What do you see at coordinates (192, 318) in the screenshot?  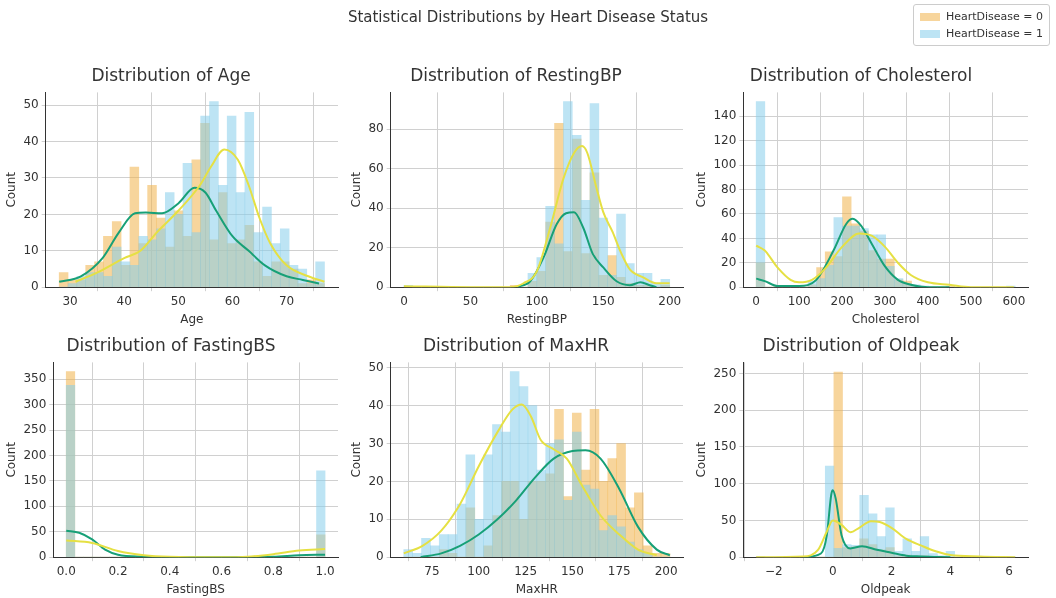 I see `x-axis-title: Age` at bounding box center [192, 318].